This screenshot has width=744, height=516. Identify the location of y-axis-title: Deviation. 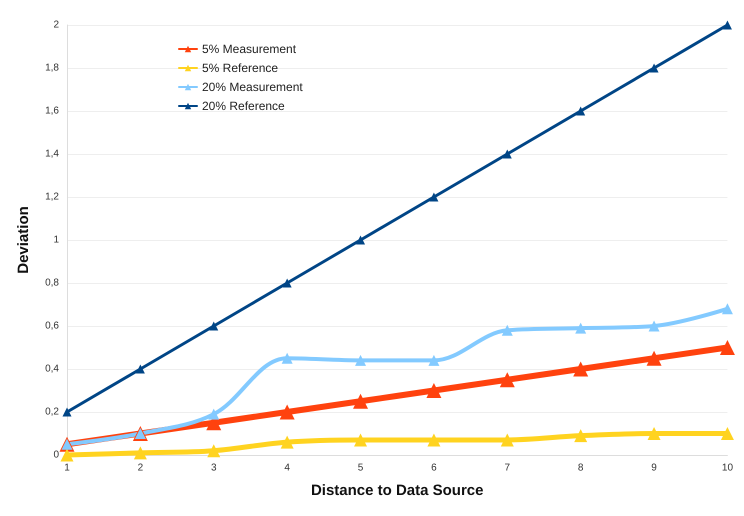
(23, 240).